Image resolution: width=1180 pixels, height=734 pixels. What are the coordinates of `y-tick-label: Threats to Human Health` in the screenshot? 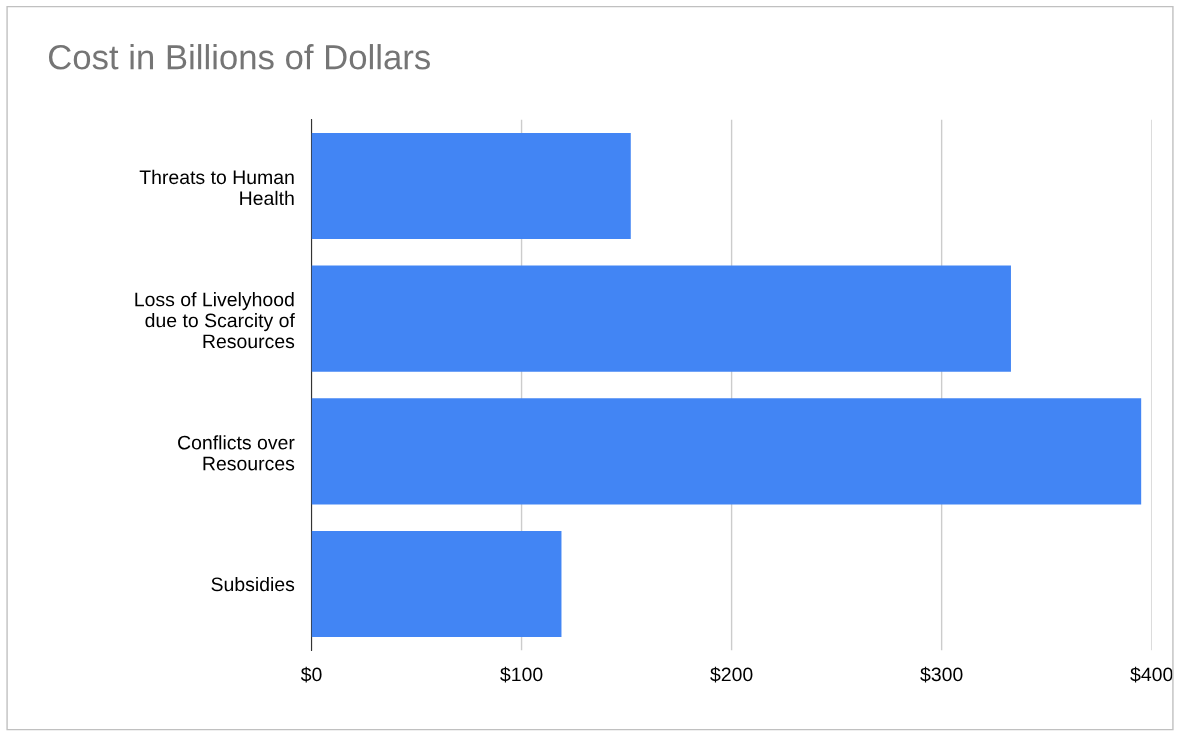 It's located at (216, 187).